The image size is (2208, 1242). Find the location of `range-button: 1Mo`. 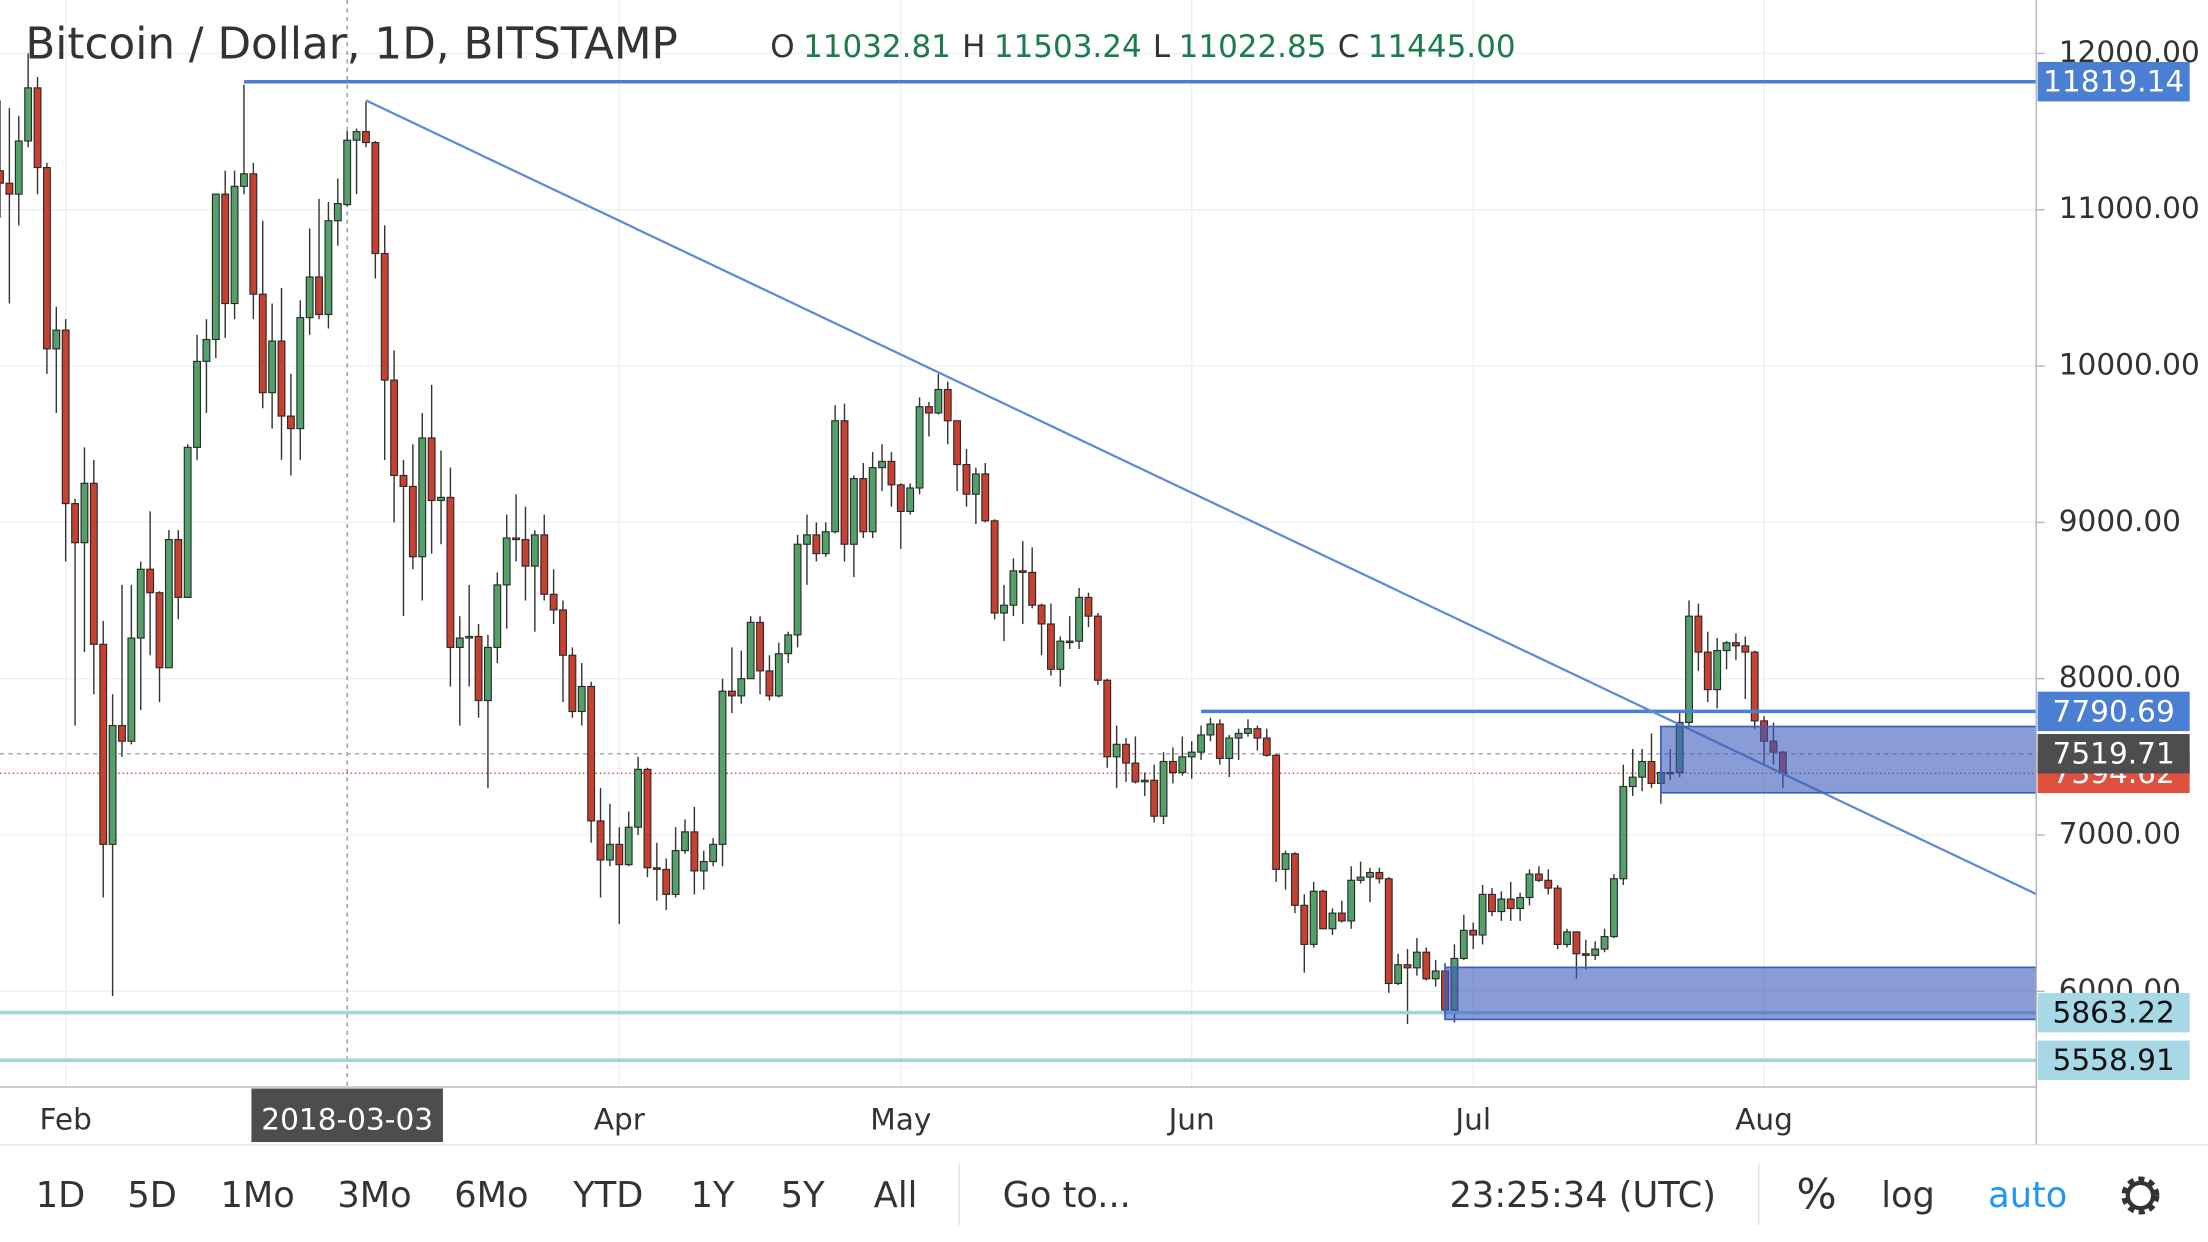

range-button: 1Mo is located at coordinates (258, 1195).